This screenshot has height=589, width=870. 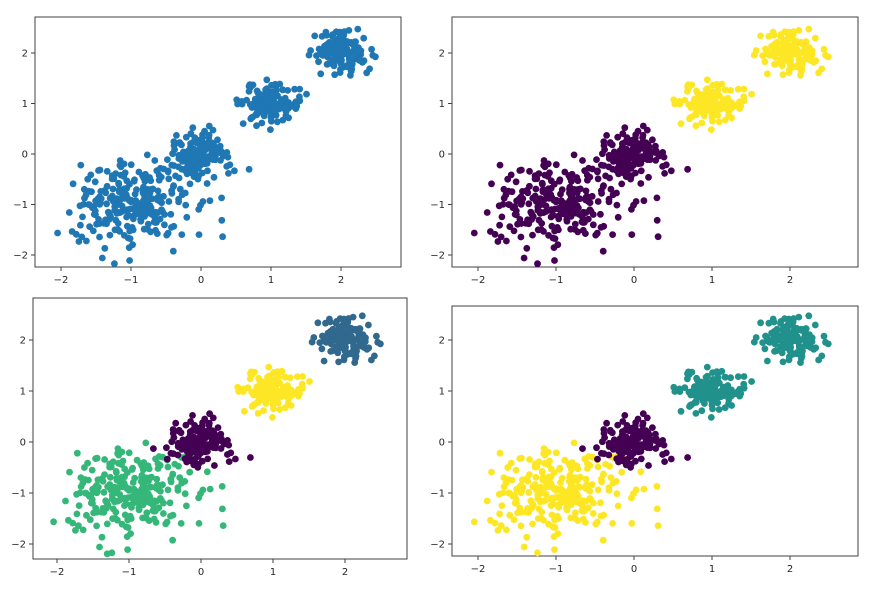 I want to click on x-tick-label: −2, so click(x=61, y=280).